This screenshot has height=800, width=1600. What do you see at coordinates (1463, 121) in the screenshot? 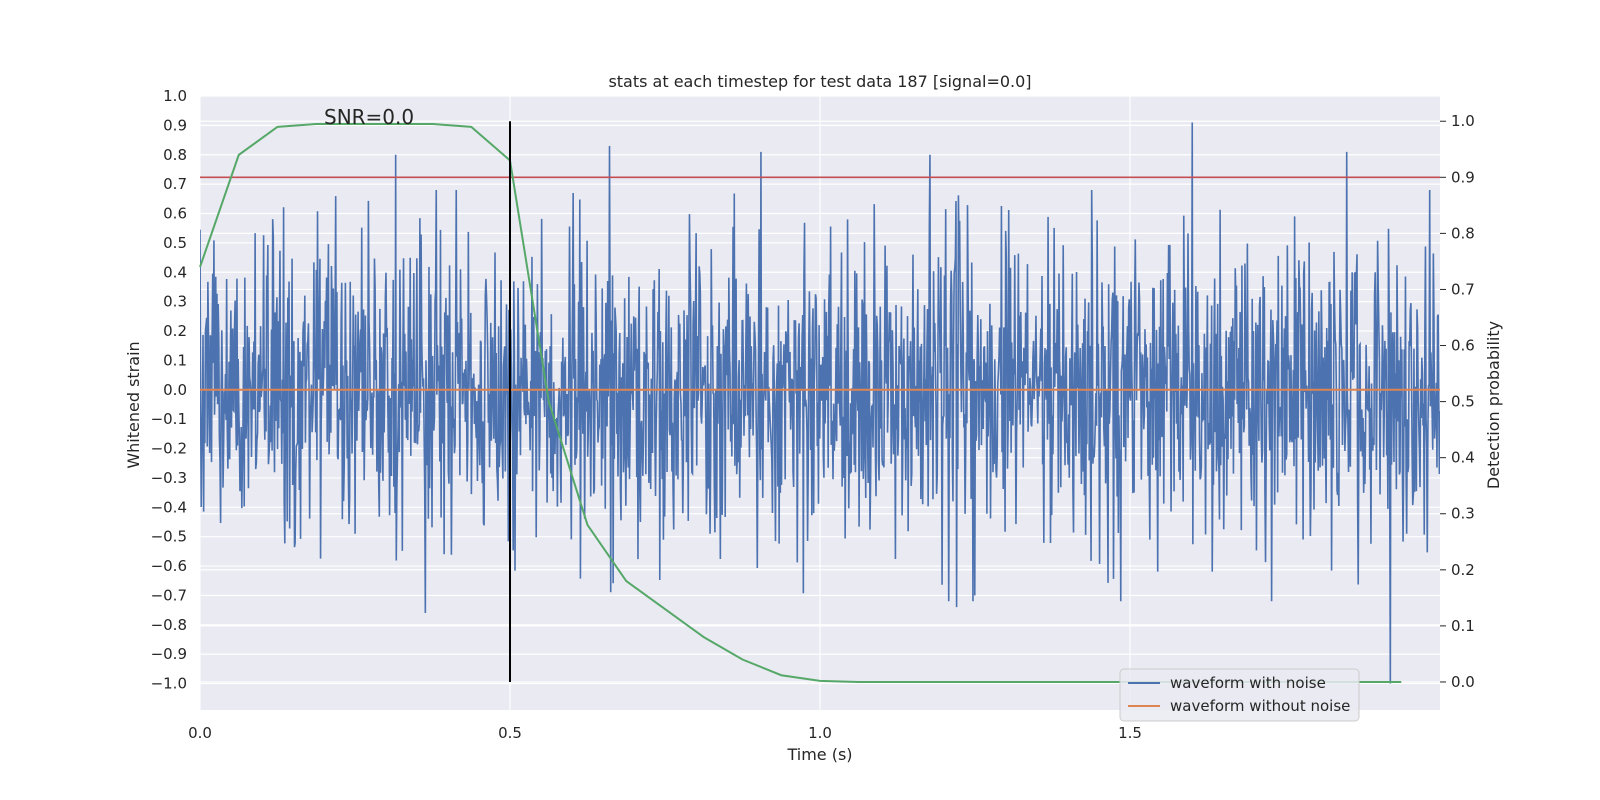
I see `y-right-tick-label: 1.0` at bounding box center [1463, 121].